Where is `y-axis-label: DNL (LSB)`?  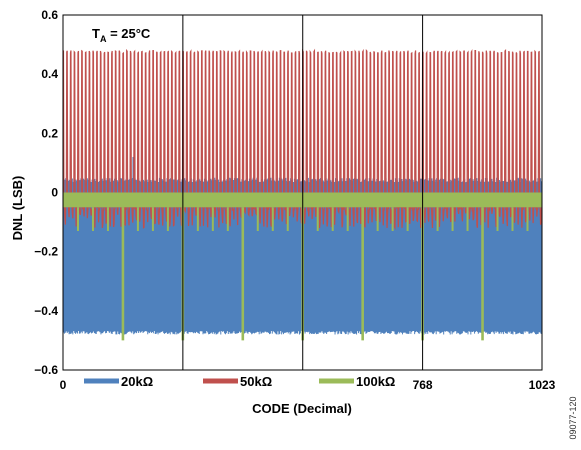
y-axis-label: DNL (LSB) is located at coordinates (17, 208).